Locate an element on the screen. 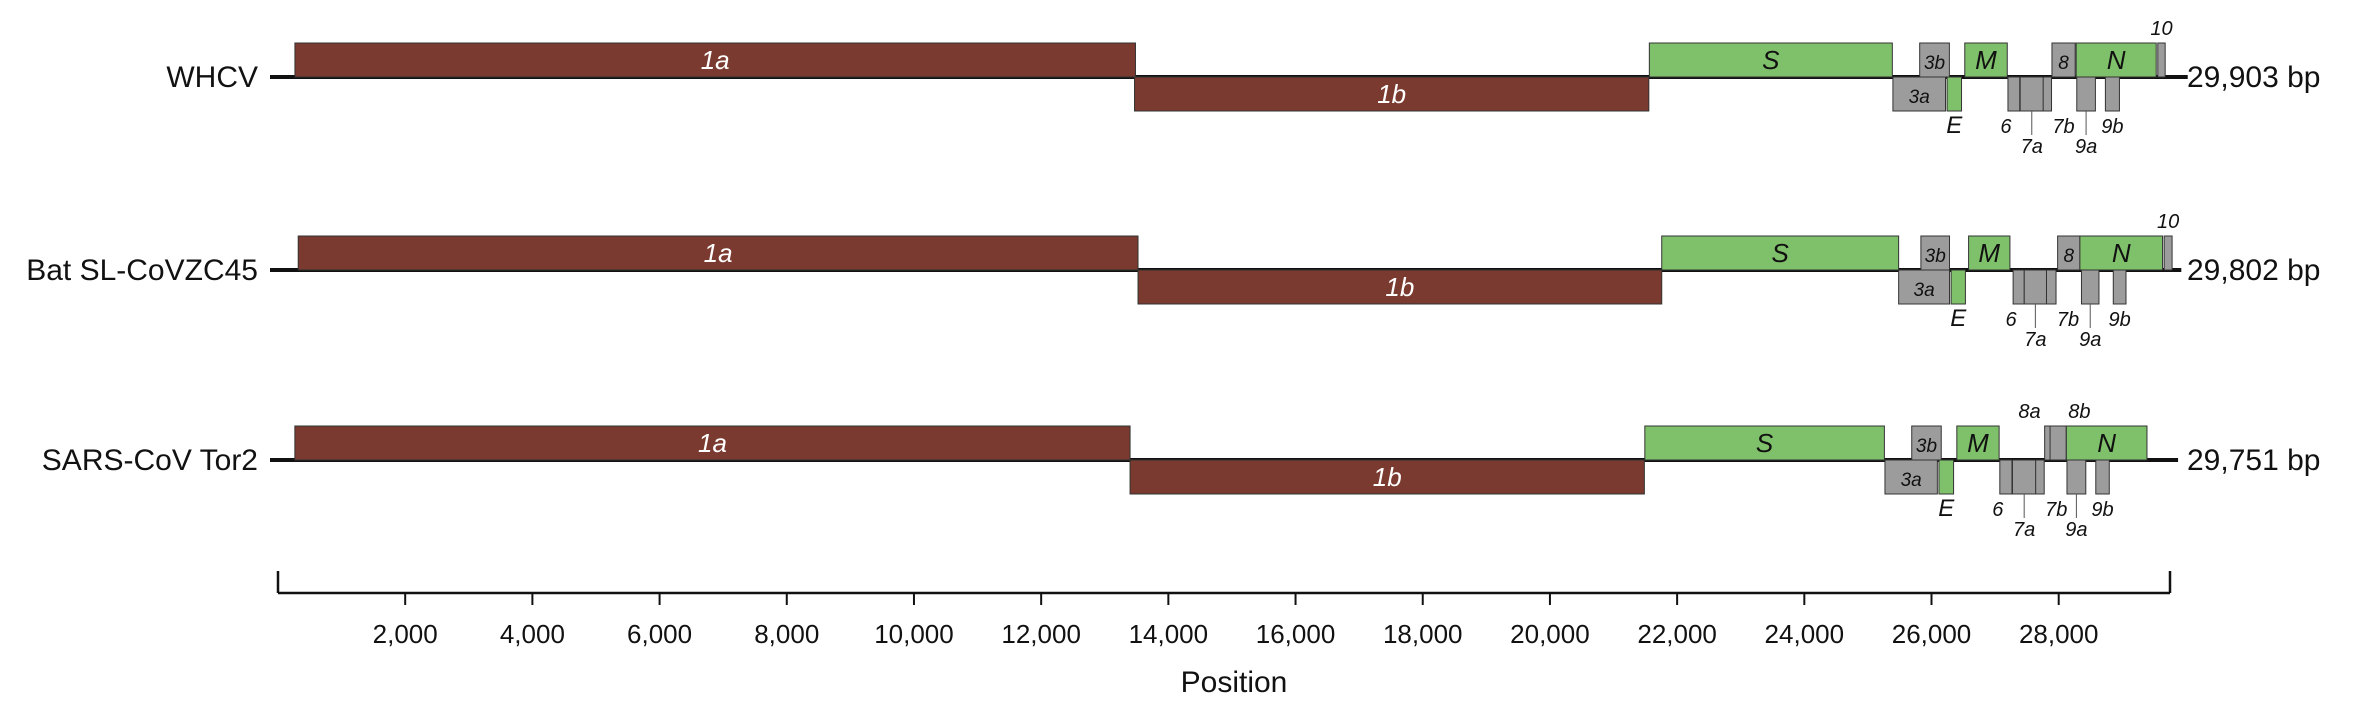 The height and width of the screenshot is (708, 2358). axis-tick-label: 16,000 is located at coordinates (1296, 634).